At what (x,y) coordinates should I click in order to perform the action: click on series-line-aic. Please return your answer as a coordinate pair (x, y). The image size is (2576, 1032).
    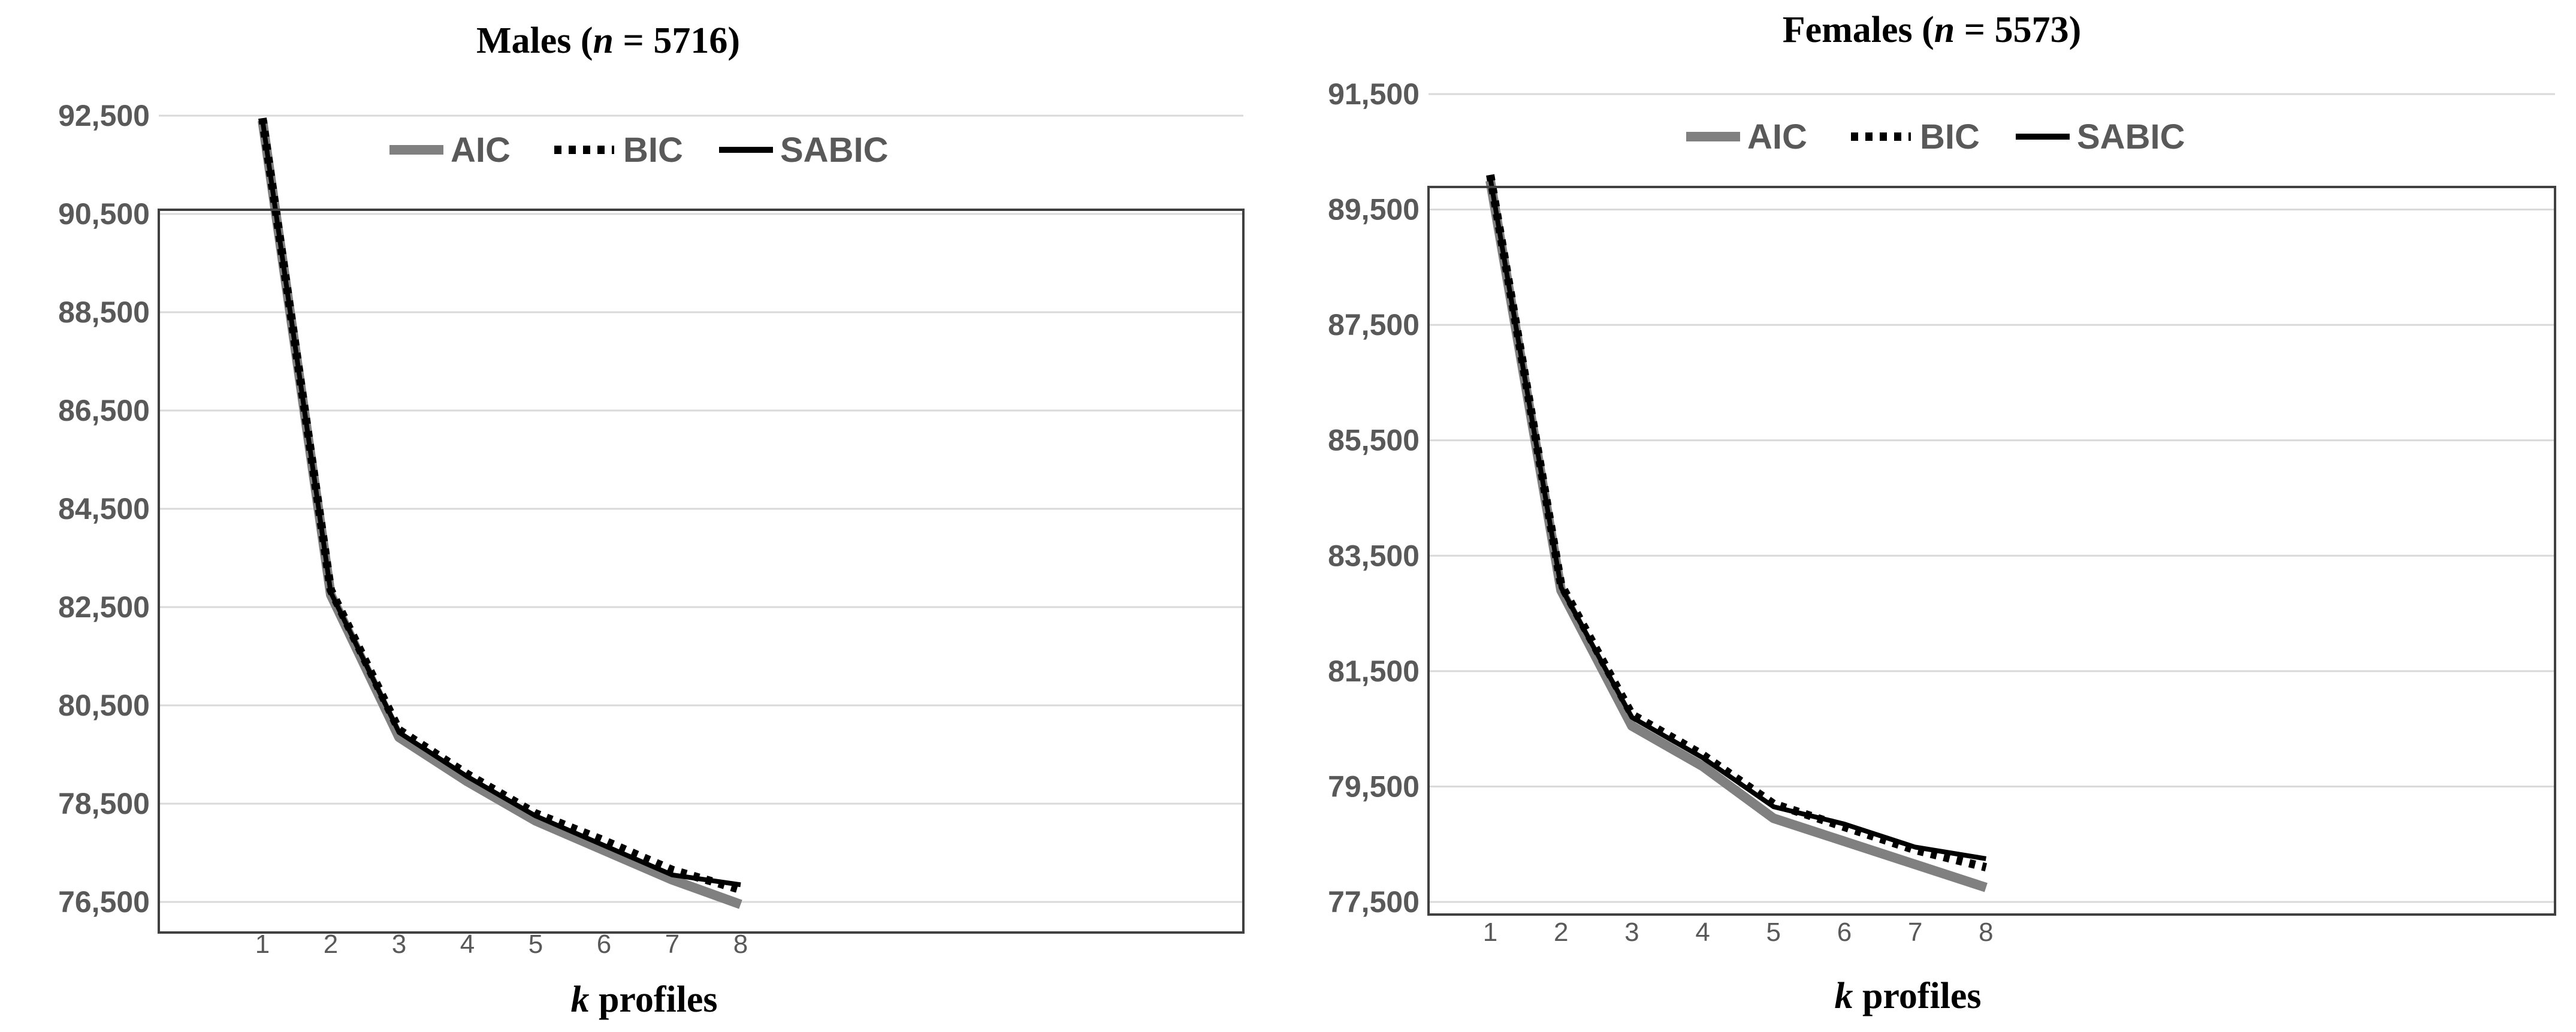
    Looking at the image, I should click on (500, 514).